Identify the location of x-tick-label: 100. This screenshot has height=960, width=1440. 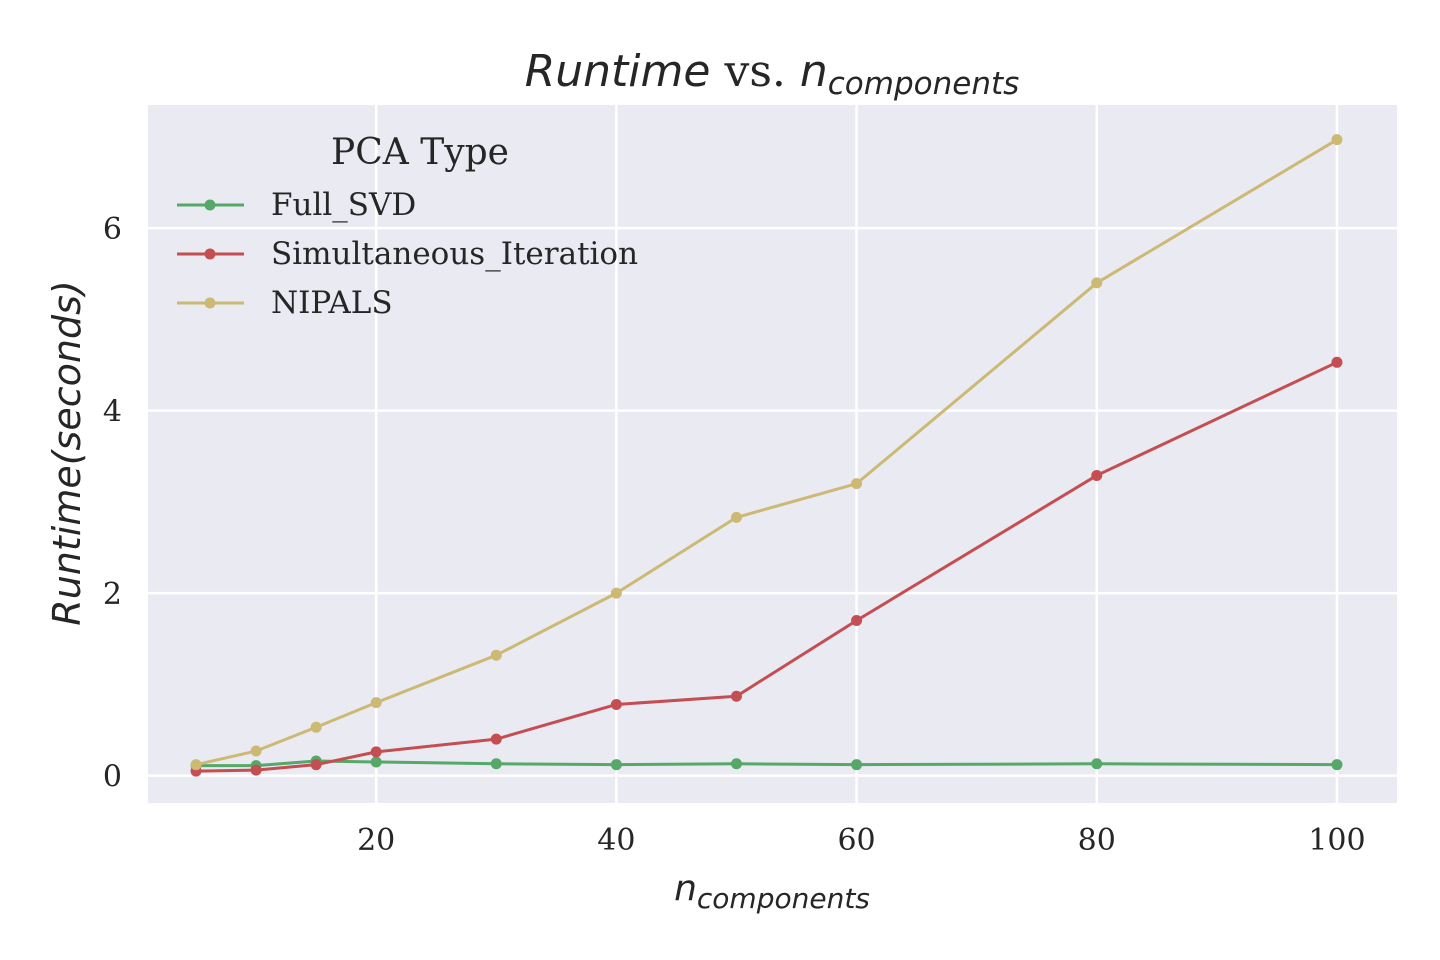
(1336, 840).